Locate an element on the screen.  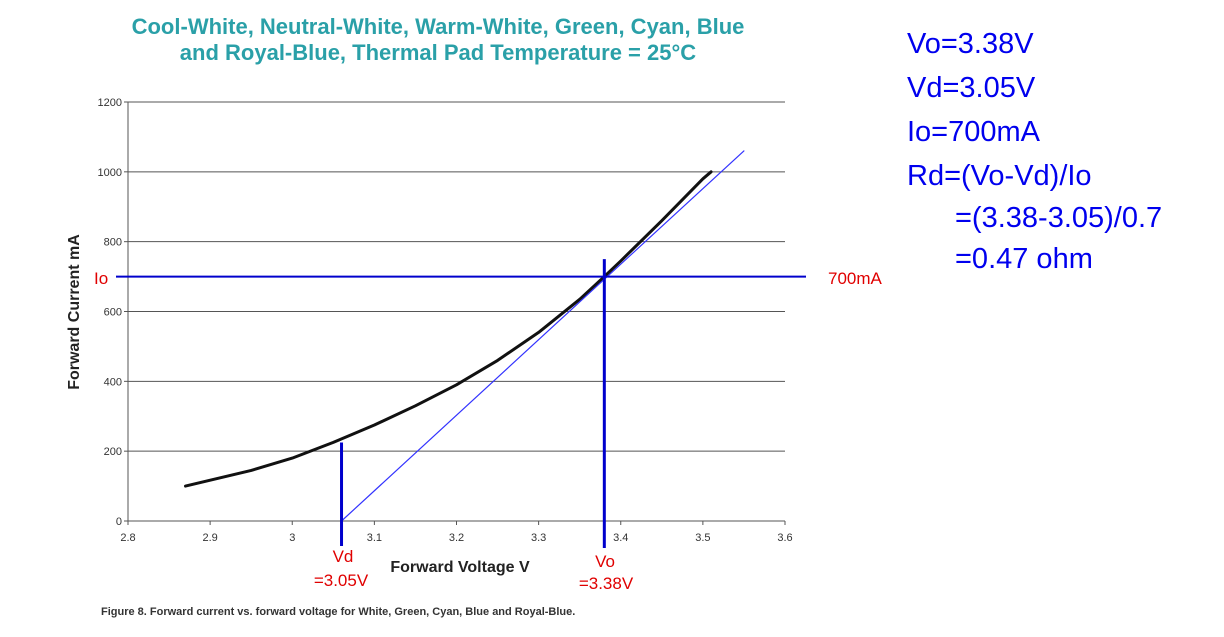
x-tick-label: 3.4 is located at coordinates (620, 538).